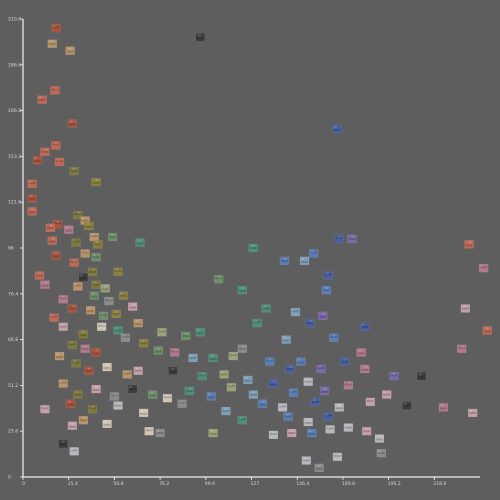 The image size is (500, 500). Describe the element at coordinates (73, 484) in the screenshot. I see `x-tick-label: 25.4` at that location.